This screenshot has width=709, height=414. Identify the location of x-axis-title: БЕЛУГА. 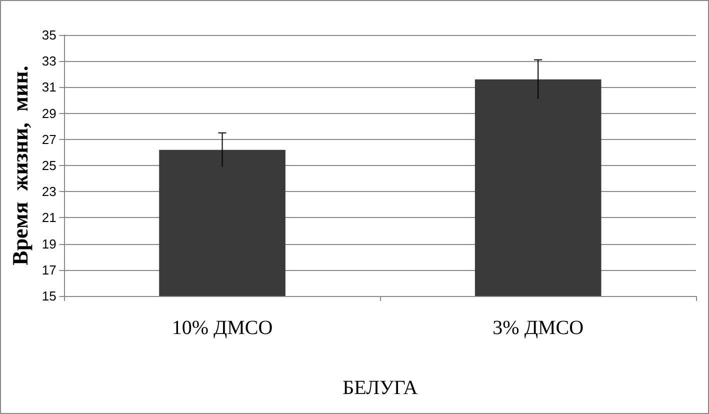
(380, 388).